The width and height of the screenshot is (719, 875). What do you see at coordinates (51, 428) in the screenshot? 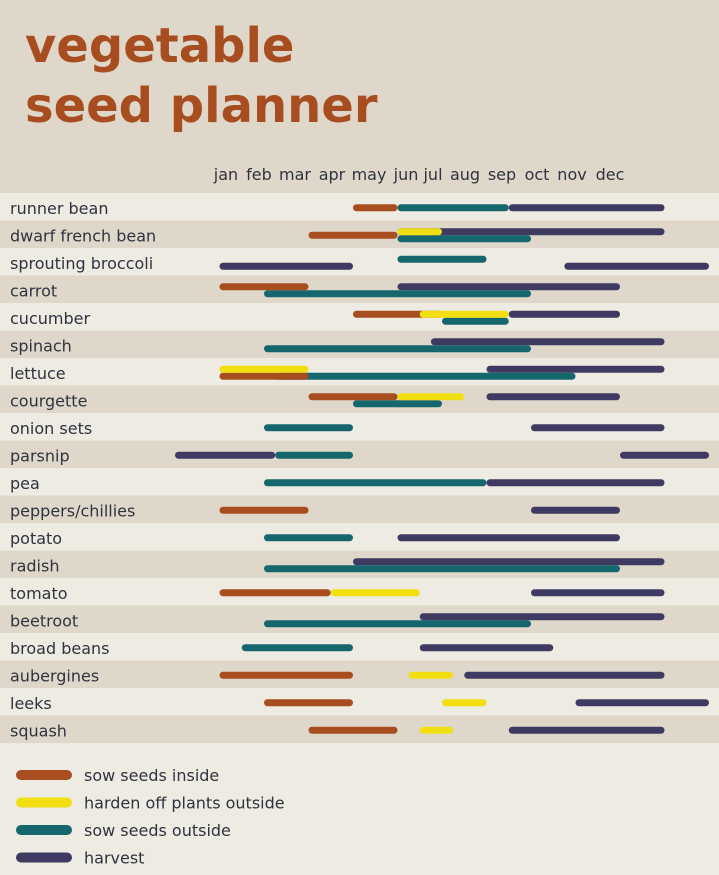
I see `row-label: onion sets` at bounding box center [51, 428].